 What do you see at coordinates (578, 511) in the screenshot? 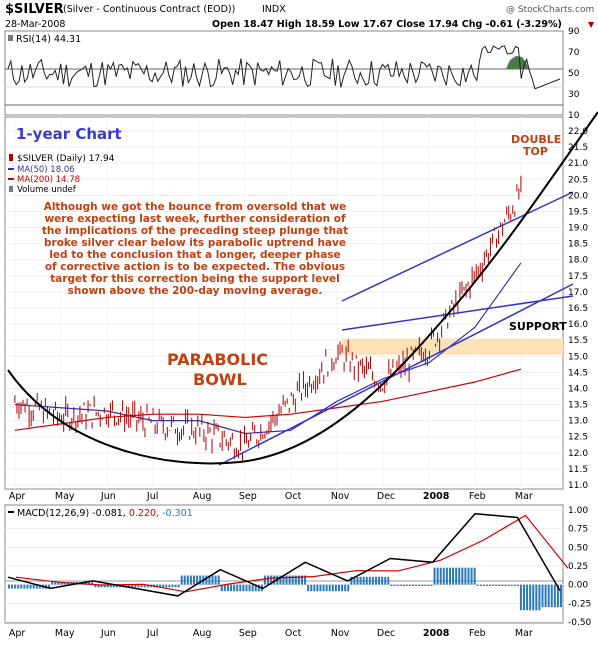
I see `macd-tick-label: 1.00` at bounding box center [578, 511].